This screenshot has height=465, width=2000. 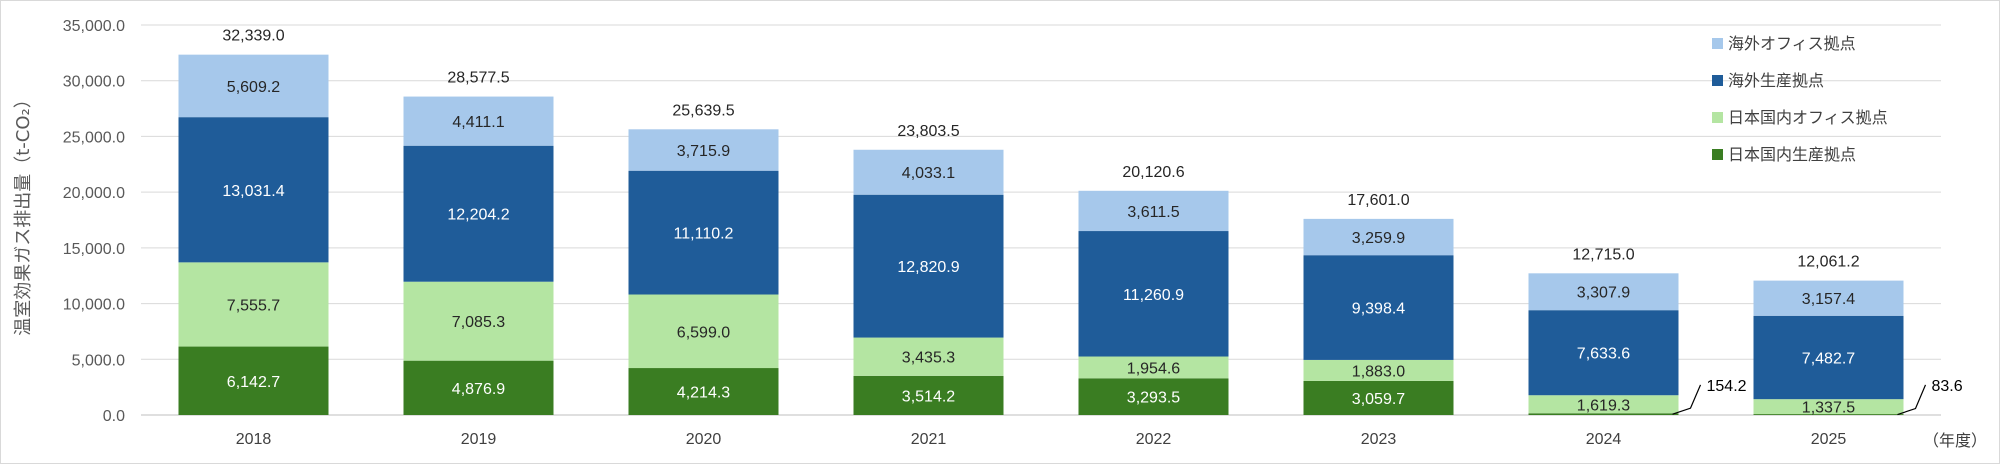 I want to click on segment-value-label: 1,954.6, so click(x=1153, y=368).